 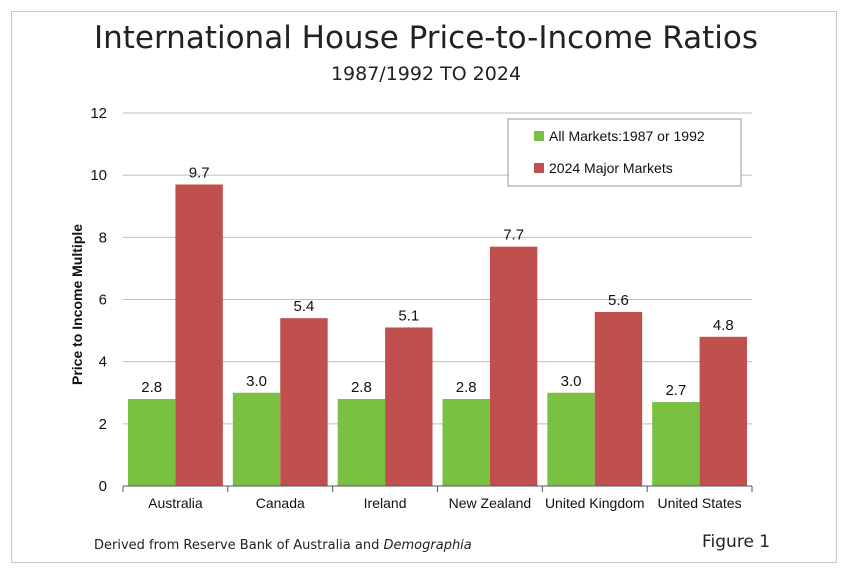 What do you see at coordinates (98, 113) in the screenshot?
I see `y-tick-label: 12` at bounding box center [98, 113].